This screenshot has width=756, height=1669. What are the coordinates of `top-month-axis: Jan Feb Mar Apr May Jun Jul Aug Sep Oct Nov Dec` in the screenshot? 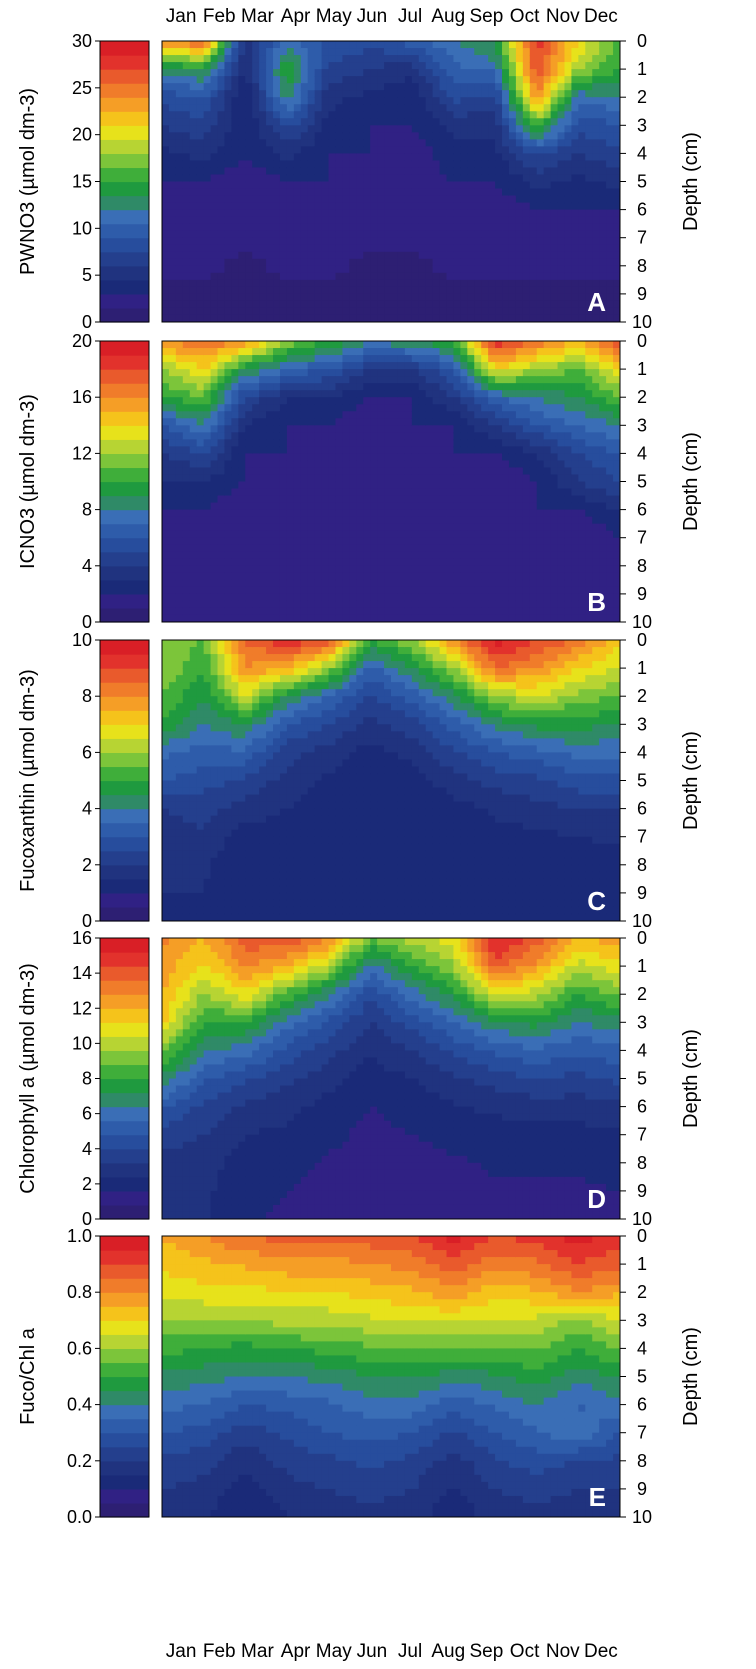 It's located at (392, 16).